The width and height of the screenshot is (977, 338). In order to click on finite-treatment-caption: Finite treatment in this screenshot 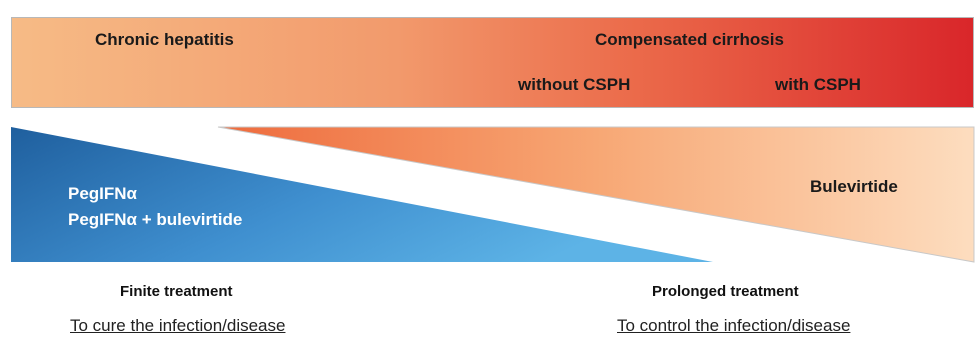, I will do `click(176, 291)`.